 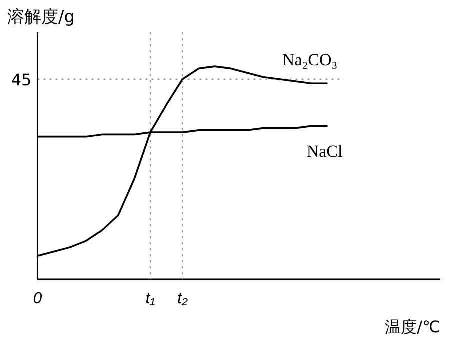 I want to click on series-label: NaCl, so click(x=324, y=152).